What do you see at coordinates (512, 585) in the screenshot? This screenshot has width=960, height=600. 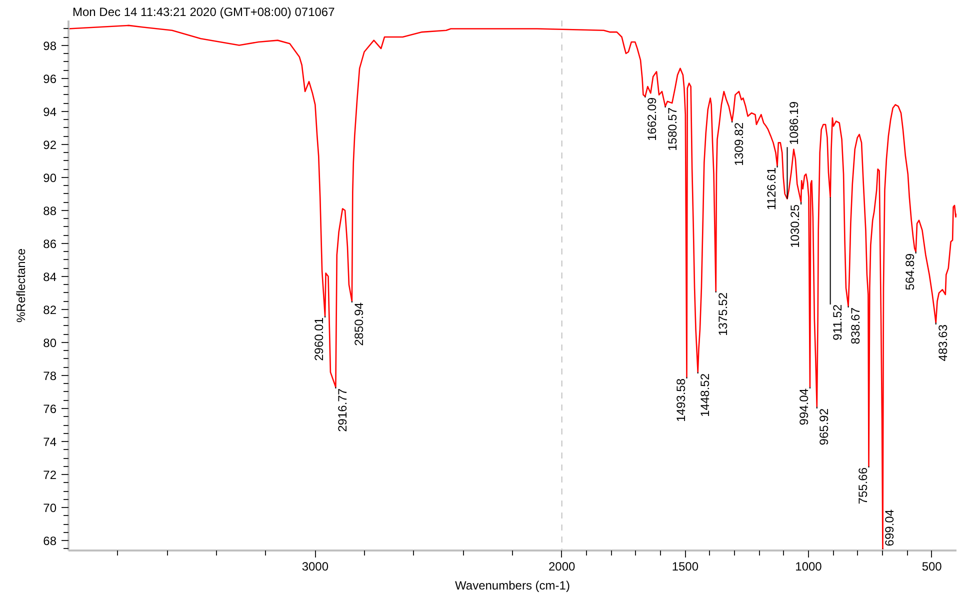 I see `x-axis-title: Wavenumbers (cm-1)` at bounding box center [512, 585].